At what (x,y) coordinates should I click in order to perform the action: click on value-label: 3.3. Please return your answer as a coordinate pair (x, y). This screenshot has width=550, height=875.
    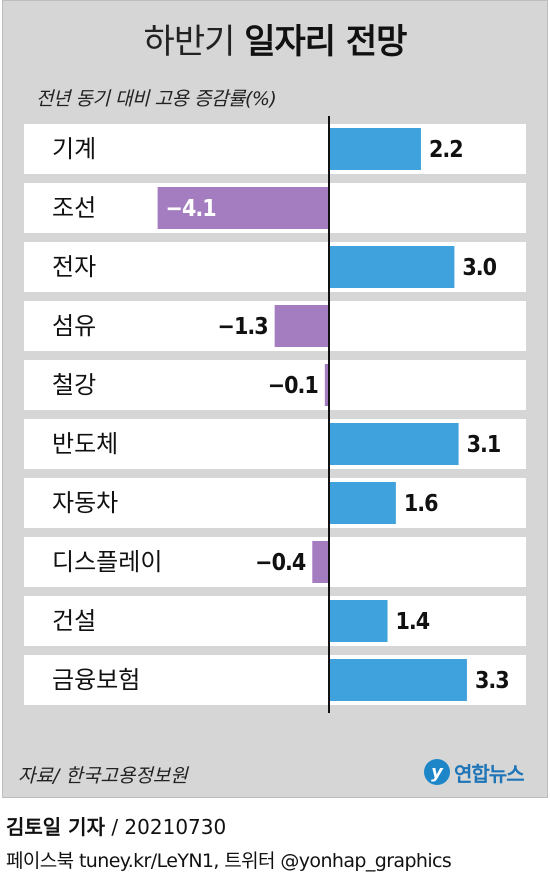
    Looking at the image, I should click on (492, 681).